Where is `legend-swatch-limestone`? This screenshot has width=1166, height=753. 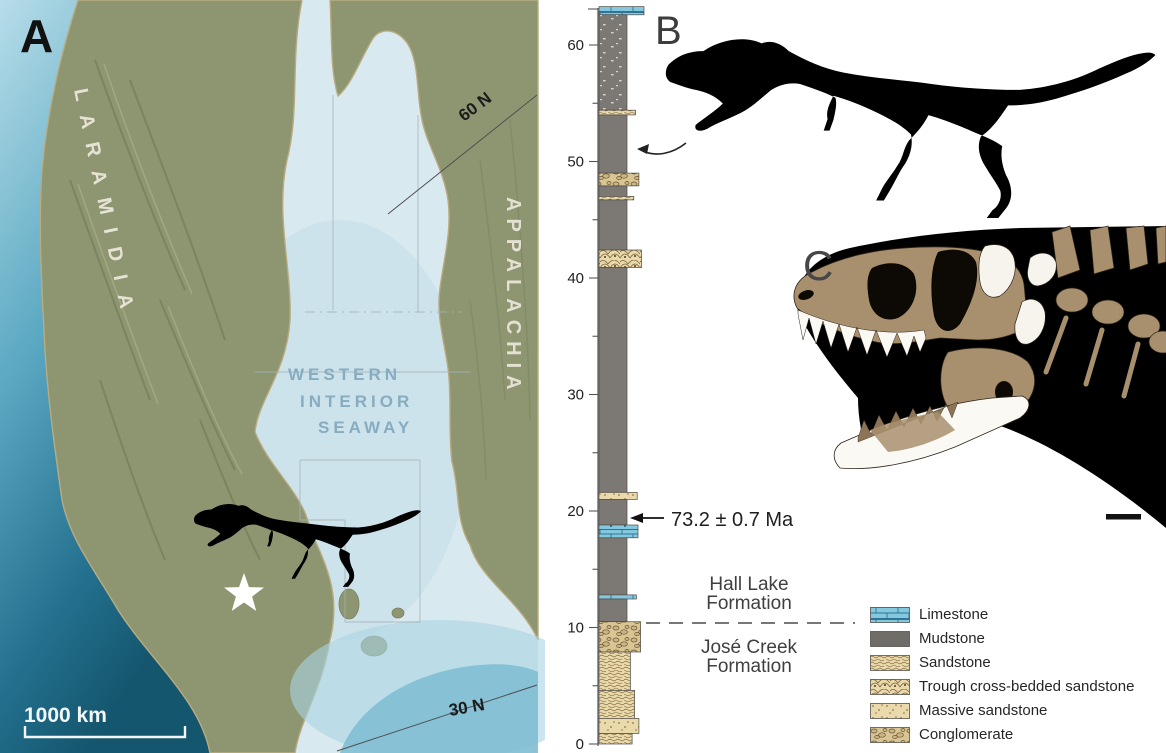 legend-swatch-limestone is located at coordinates (890, 614).